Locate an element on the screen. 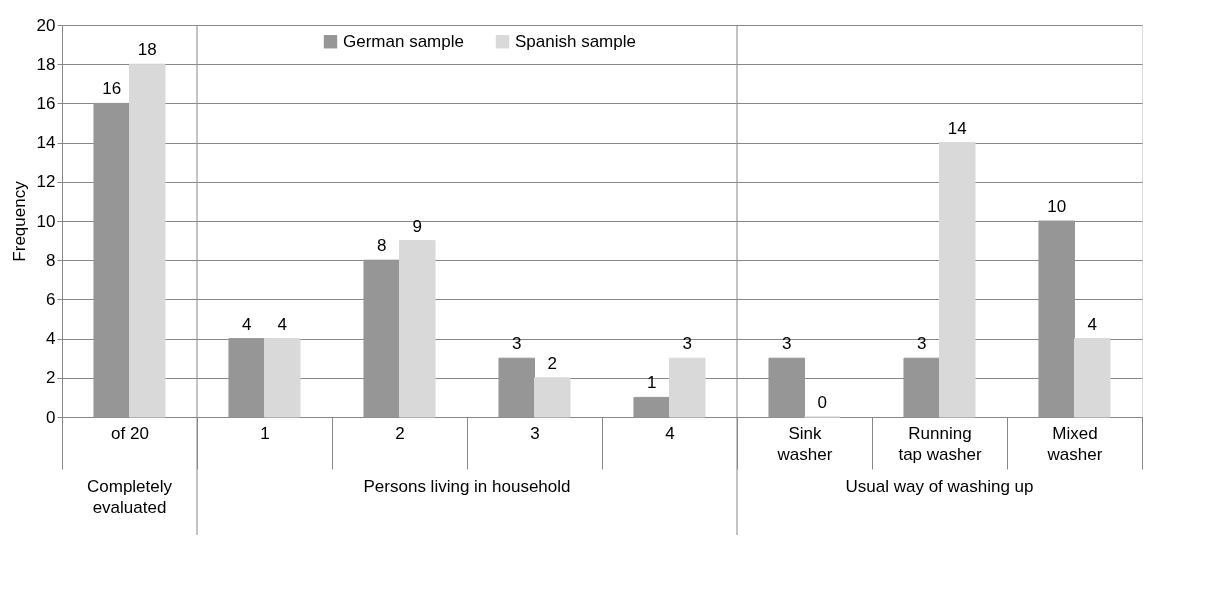 The image size is (1214, 606). text: Persons living in household is located at coordinates (467, 486).